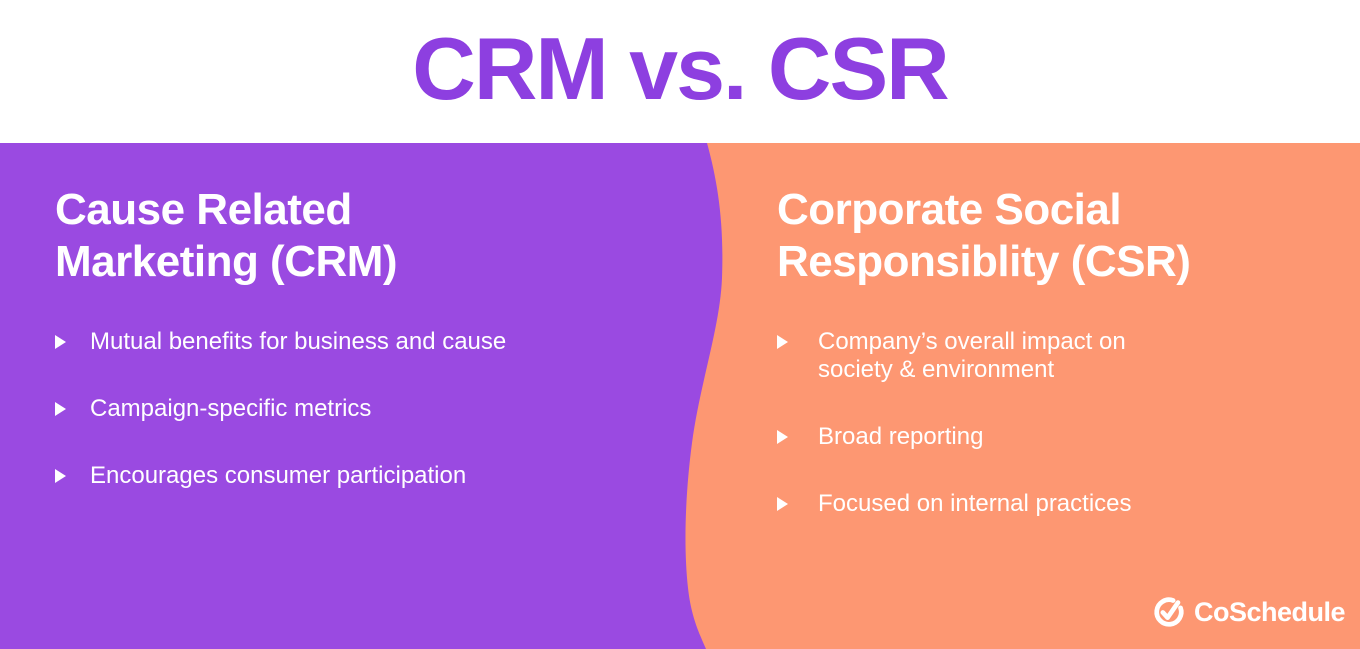 The height and width of the screenshot is (649, 1360). I want to click on csr-bullet-text: Focused on internal practices, so click(975, 503).